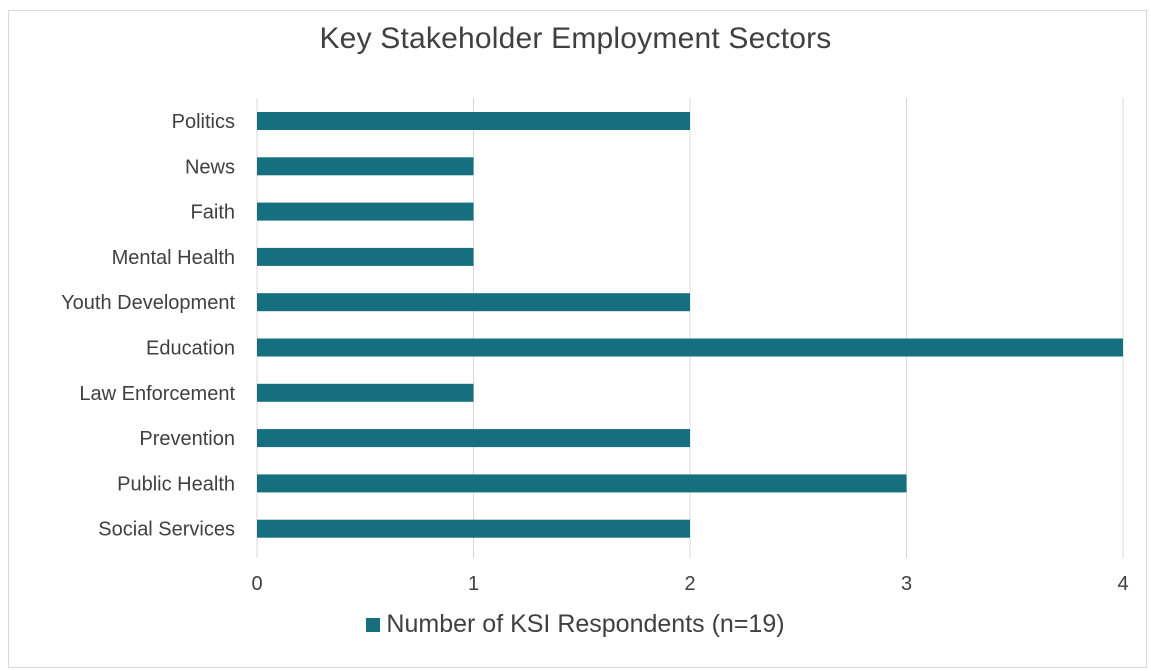 This screenshot has width=1151, height=671. Describe the element at coordinates (157, 394) in the screenshot. I see `category-label: Law Enforcement` at that location.